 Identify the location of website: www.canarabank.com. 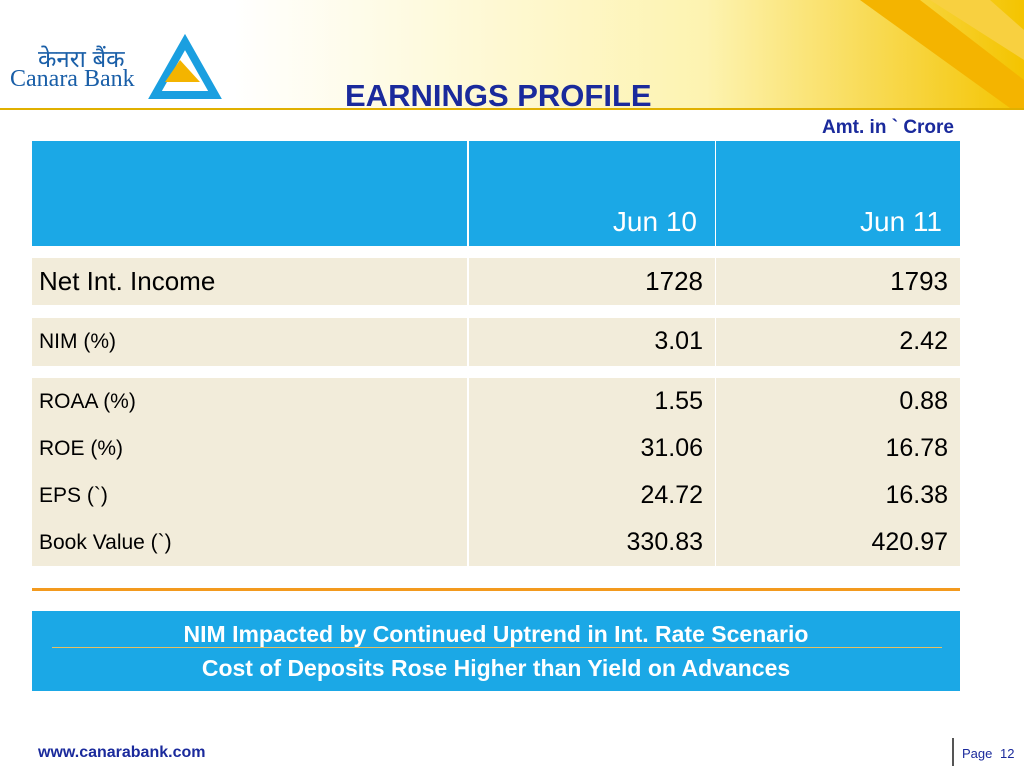
(122, 752).